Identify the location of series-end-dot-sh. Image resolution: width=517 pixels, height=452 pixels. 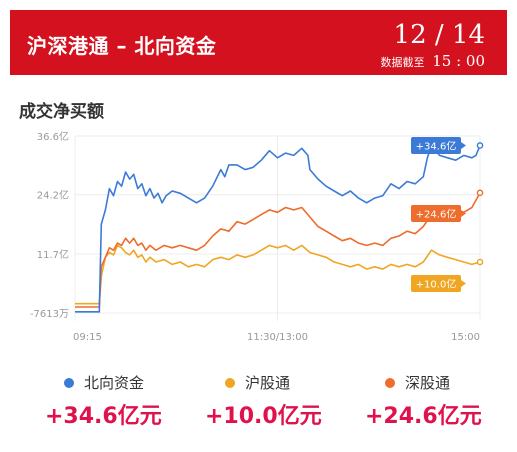
(480, 262).